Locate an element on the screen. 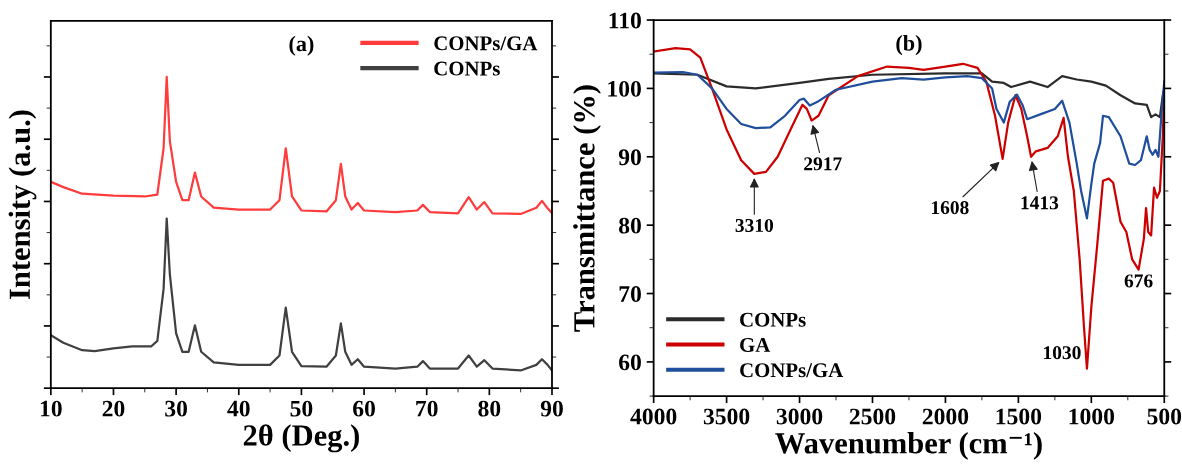 The height and width of the screenshot is (466, 1182). x-tick-label: 50 is located at coordinates (301, 408).